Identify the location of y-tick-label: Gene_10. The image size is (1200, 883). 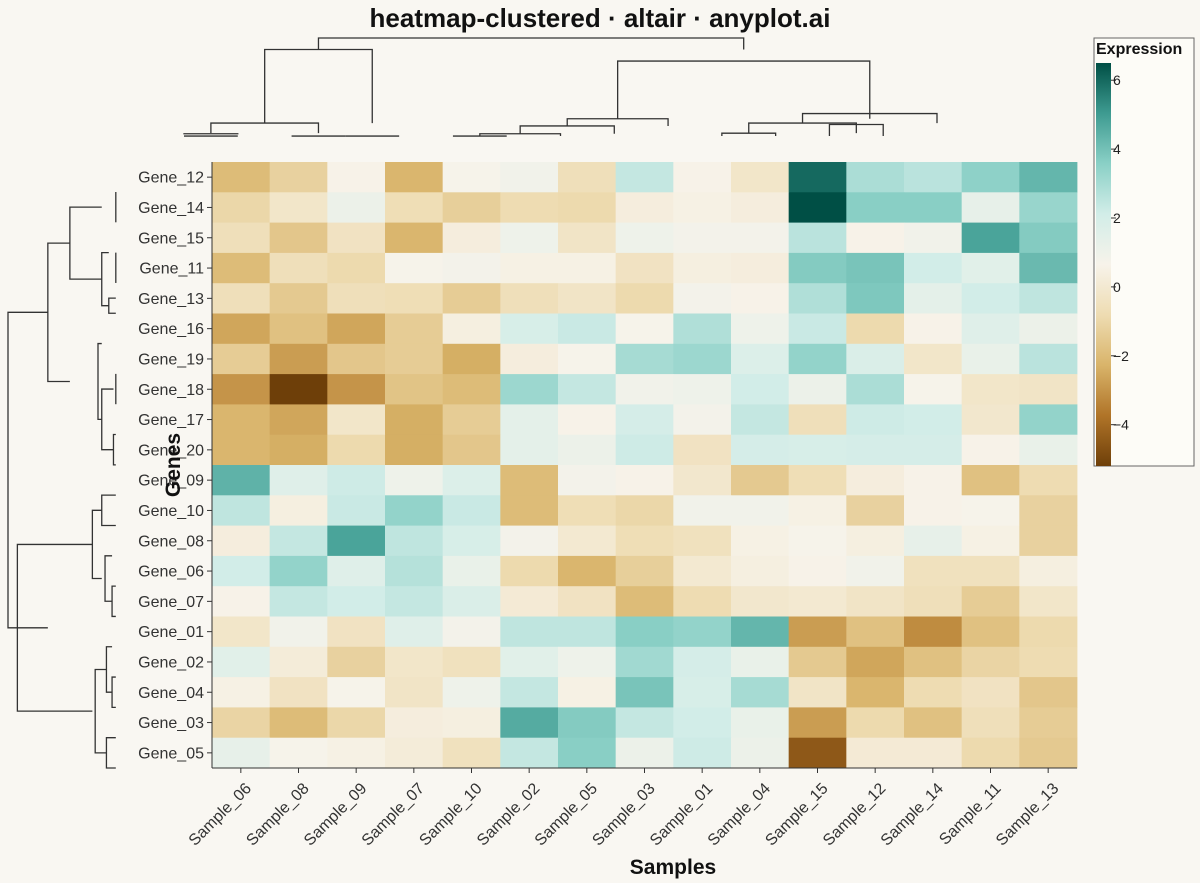
(171, 511).